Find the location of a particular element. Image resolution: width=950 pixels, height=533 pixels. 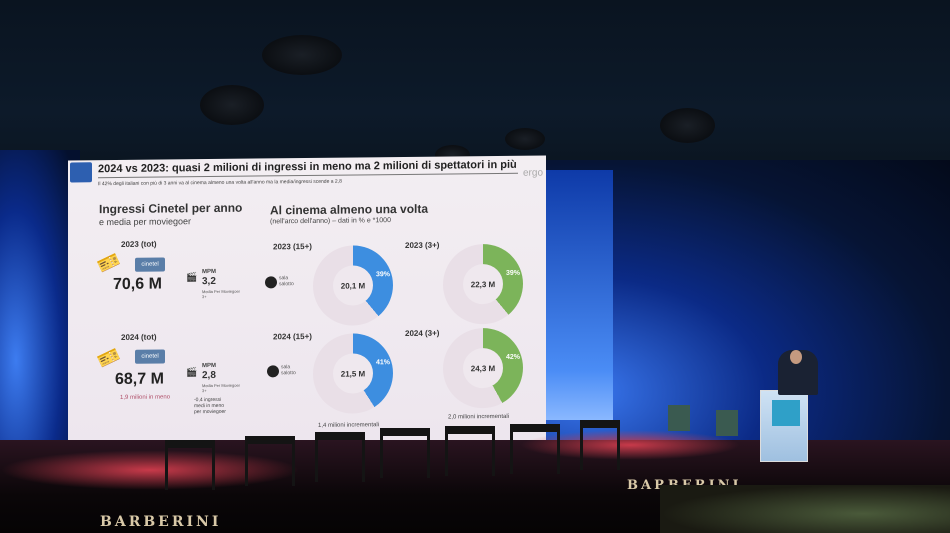

donut-center-value: 22,3 M is located at coordinates (483, 284).